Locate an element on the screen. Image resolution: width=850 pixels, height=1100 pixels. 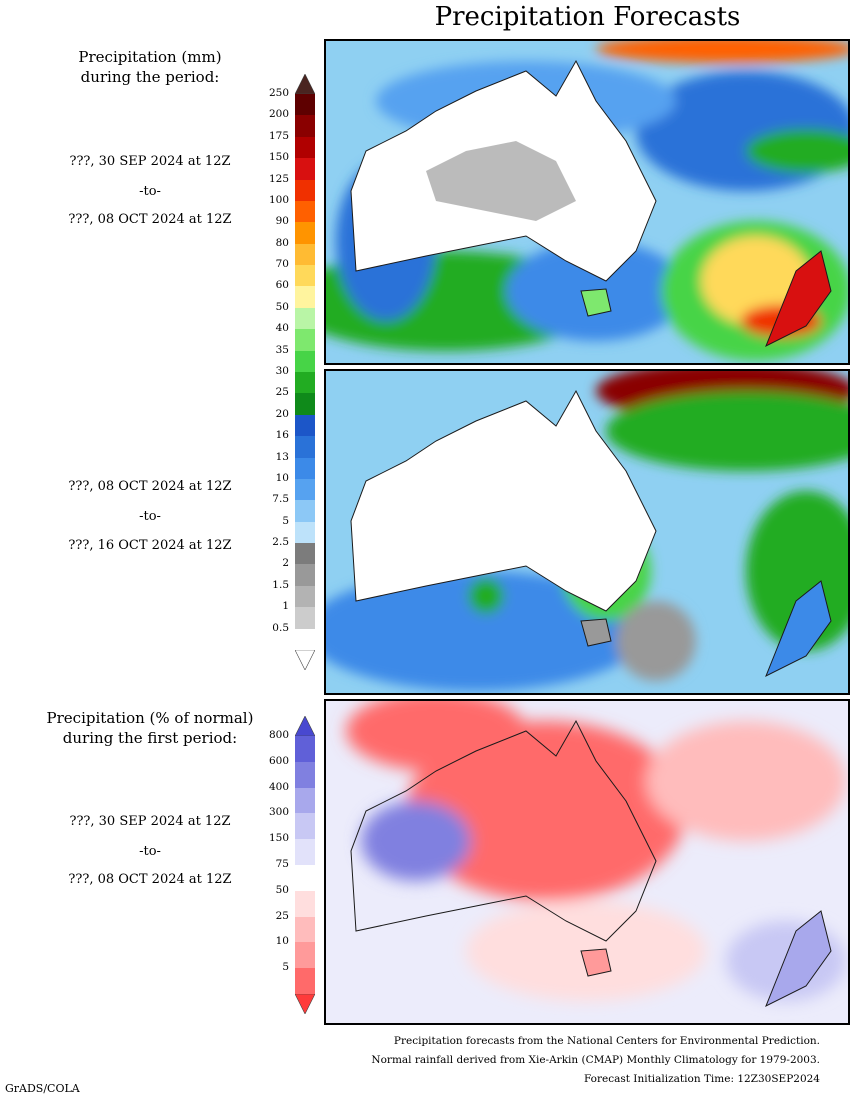
pct-colorbar-tick-label: 300 is located at coordinates (278, 812).